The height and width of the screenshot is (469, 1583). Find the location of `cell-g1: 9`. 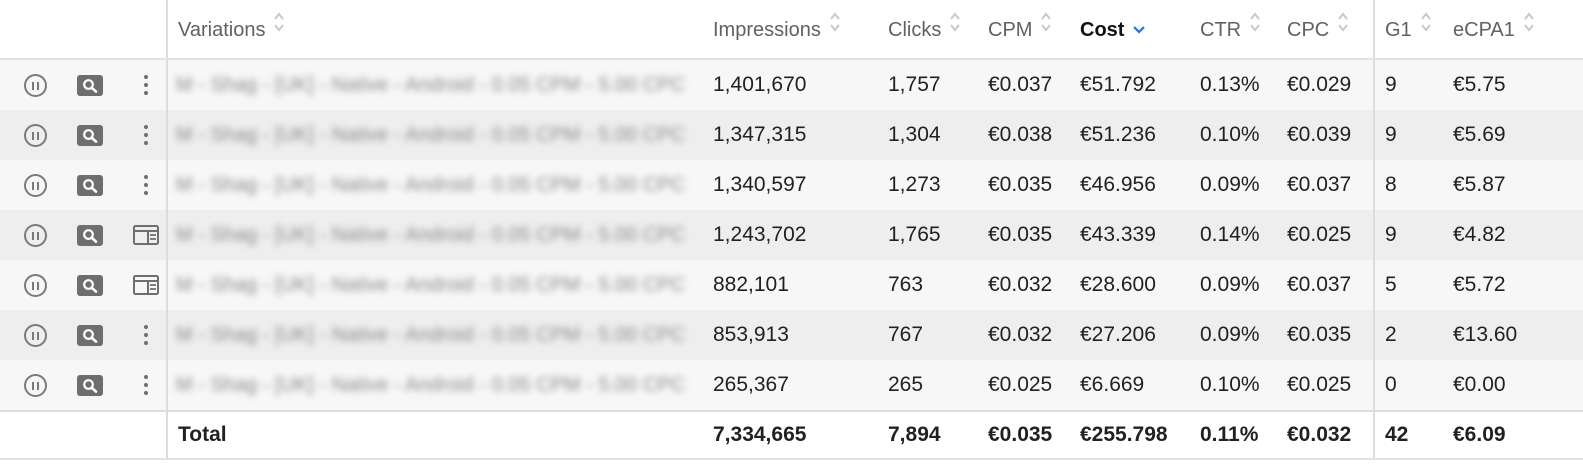

cell-g1: 9 is located at coordinates (1391, 84).